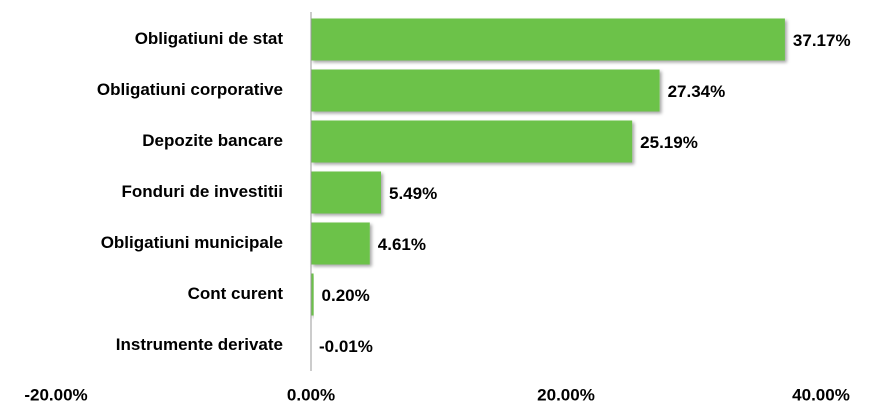 This screenshot has height=415, width=875. Describe the element at coordinates (190, 89) in the screenshot. I see `category-label: Obligatiuni corporative` at that location.